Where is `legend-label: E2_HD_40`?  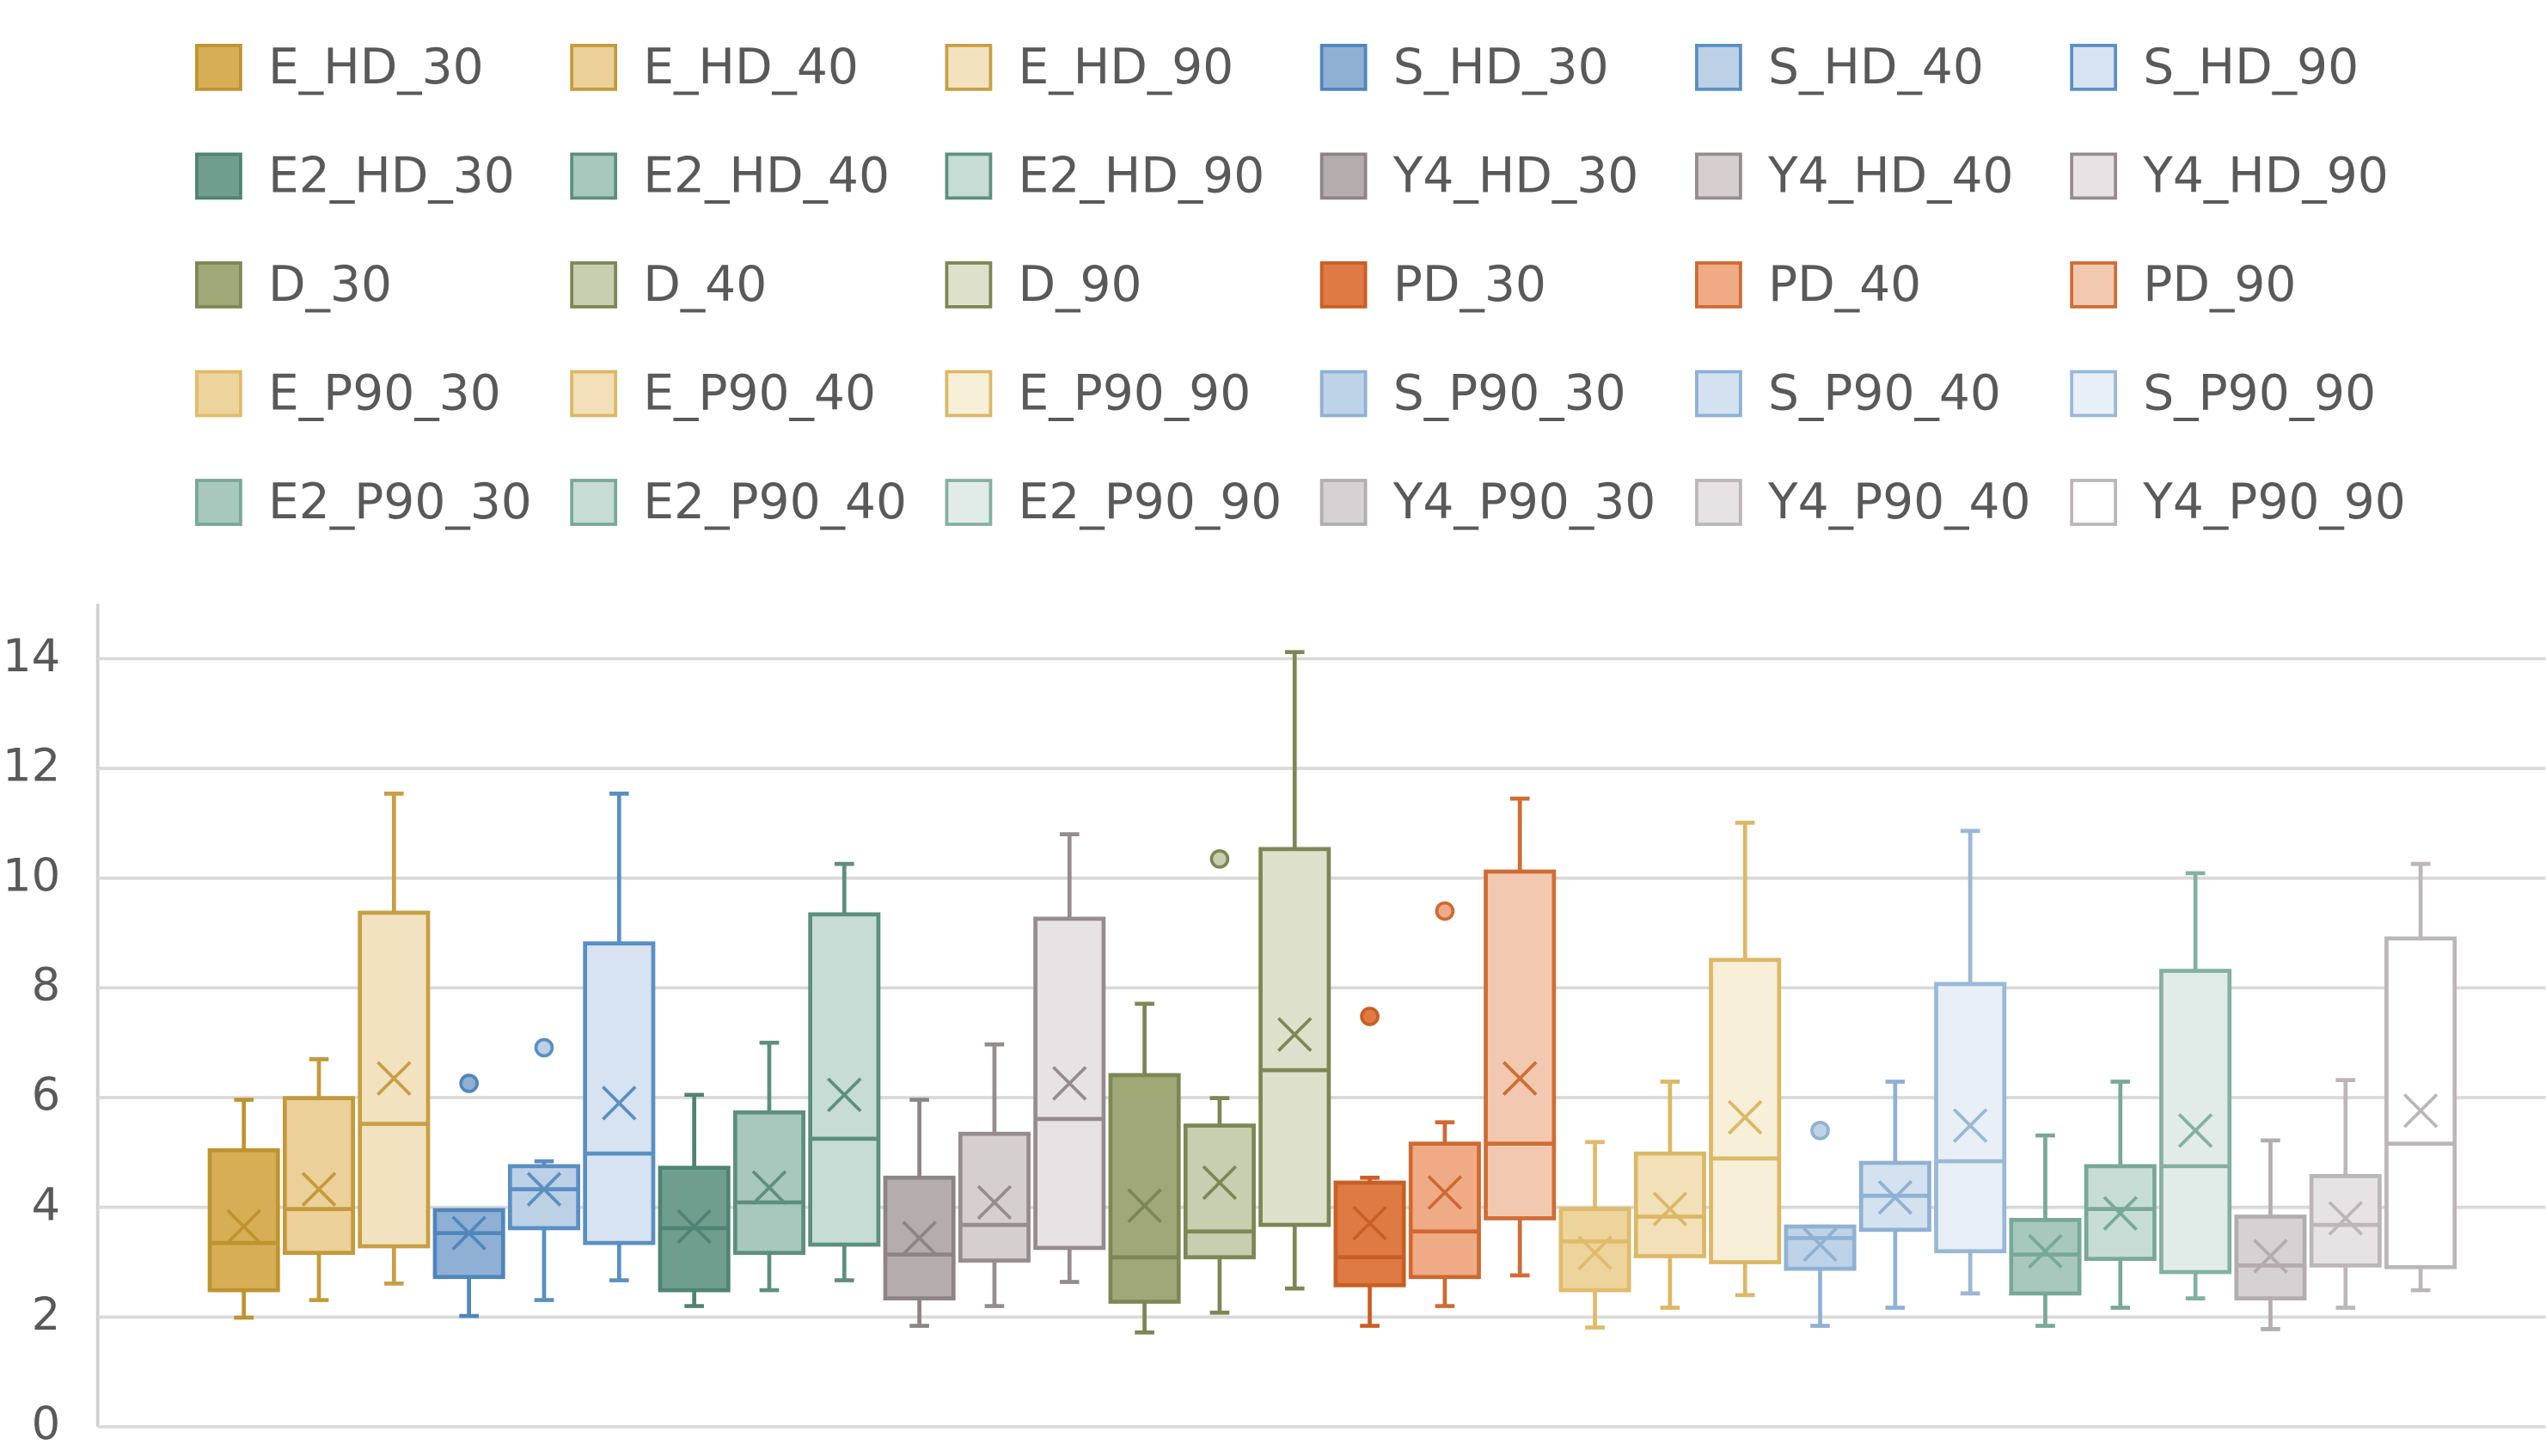
legend-label: E2_HD_40 is located at coordinates (766, 176).